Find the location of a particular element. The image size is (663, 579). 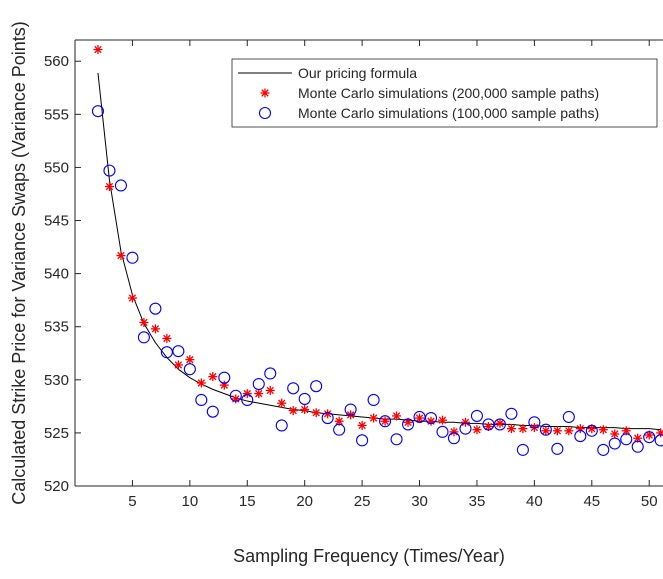

x-tick-label: 10 is located at coordinates (190, 501).